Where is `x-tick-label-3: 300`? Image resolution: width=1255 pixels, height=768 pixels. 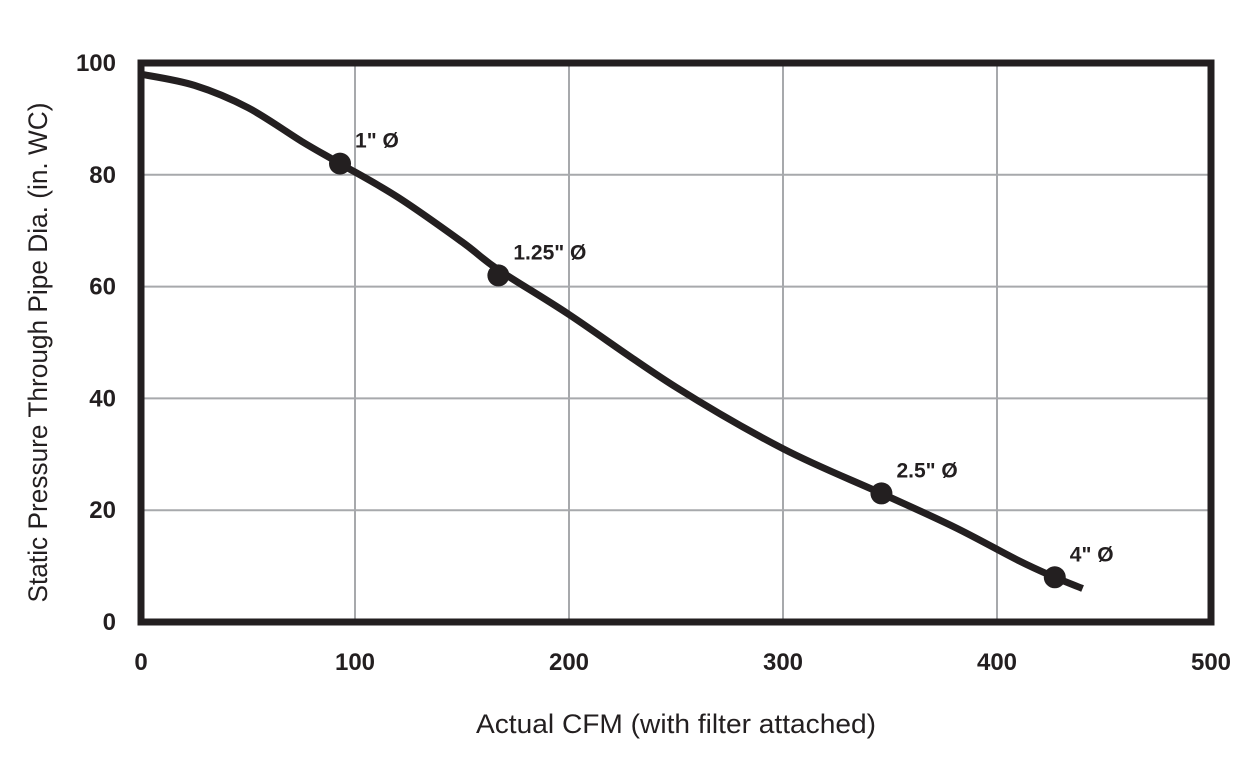 x-tick-label-3: 300 is located at coordinates (783, 662).